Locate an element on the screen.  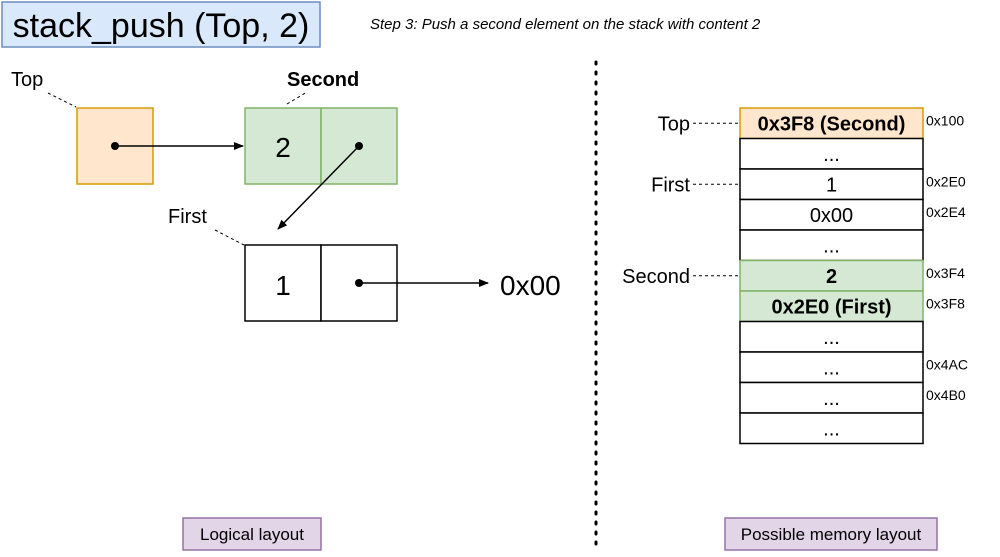
memory-address: 0x3F8 is located at coordinates (945, 303).